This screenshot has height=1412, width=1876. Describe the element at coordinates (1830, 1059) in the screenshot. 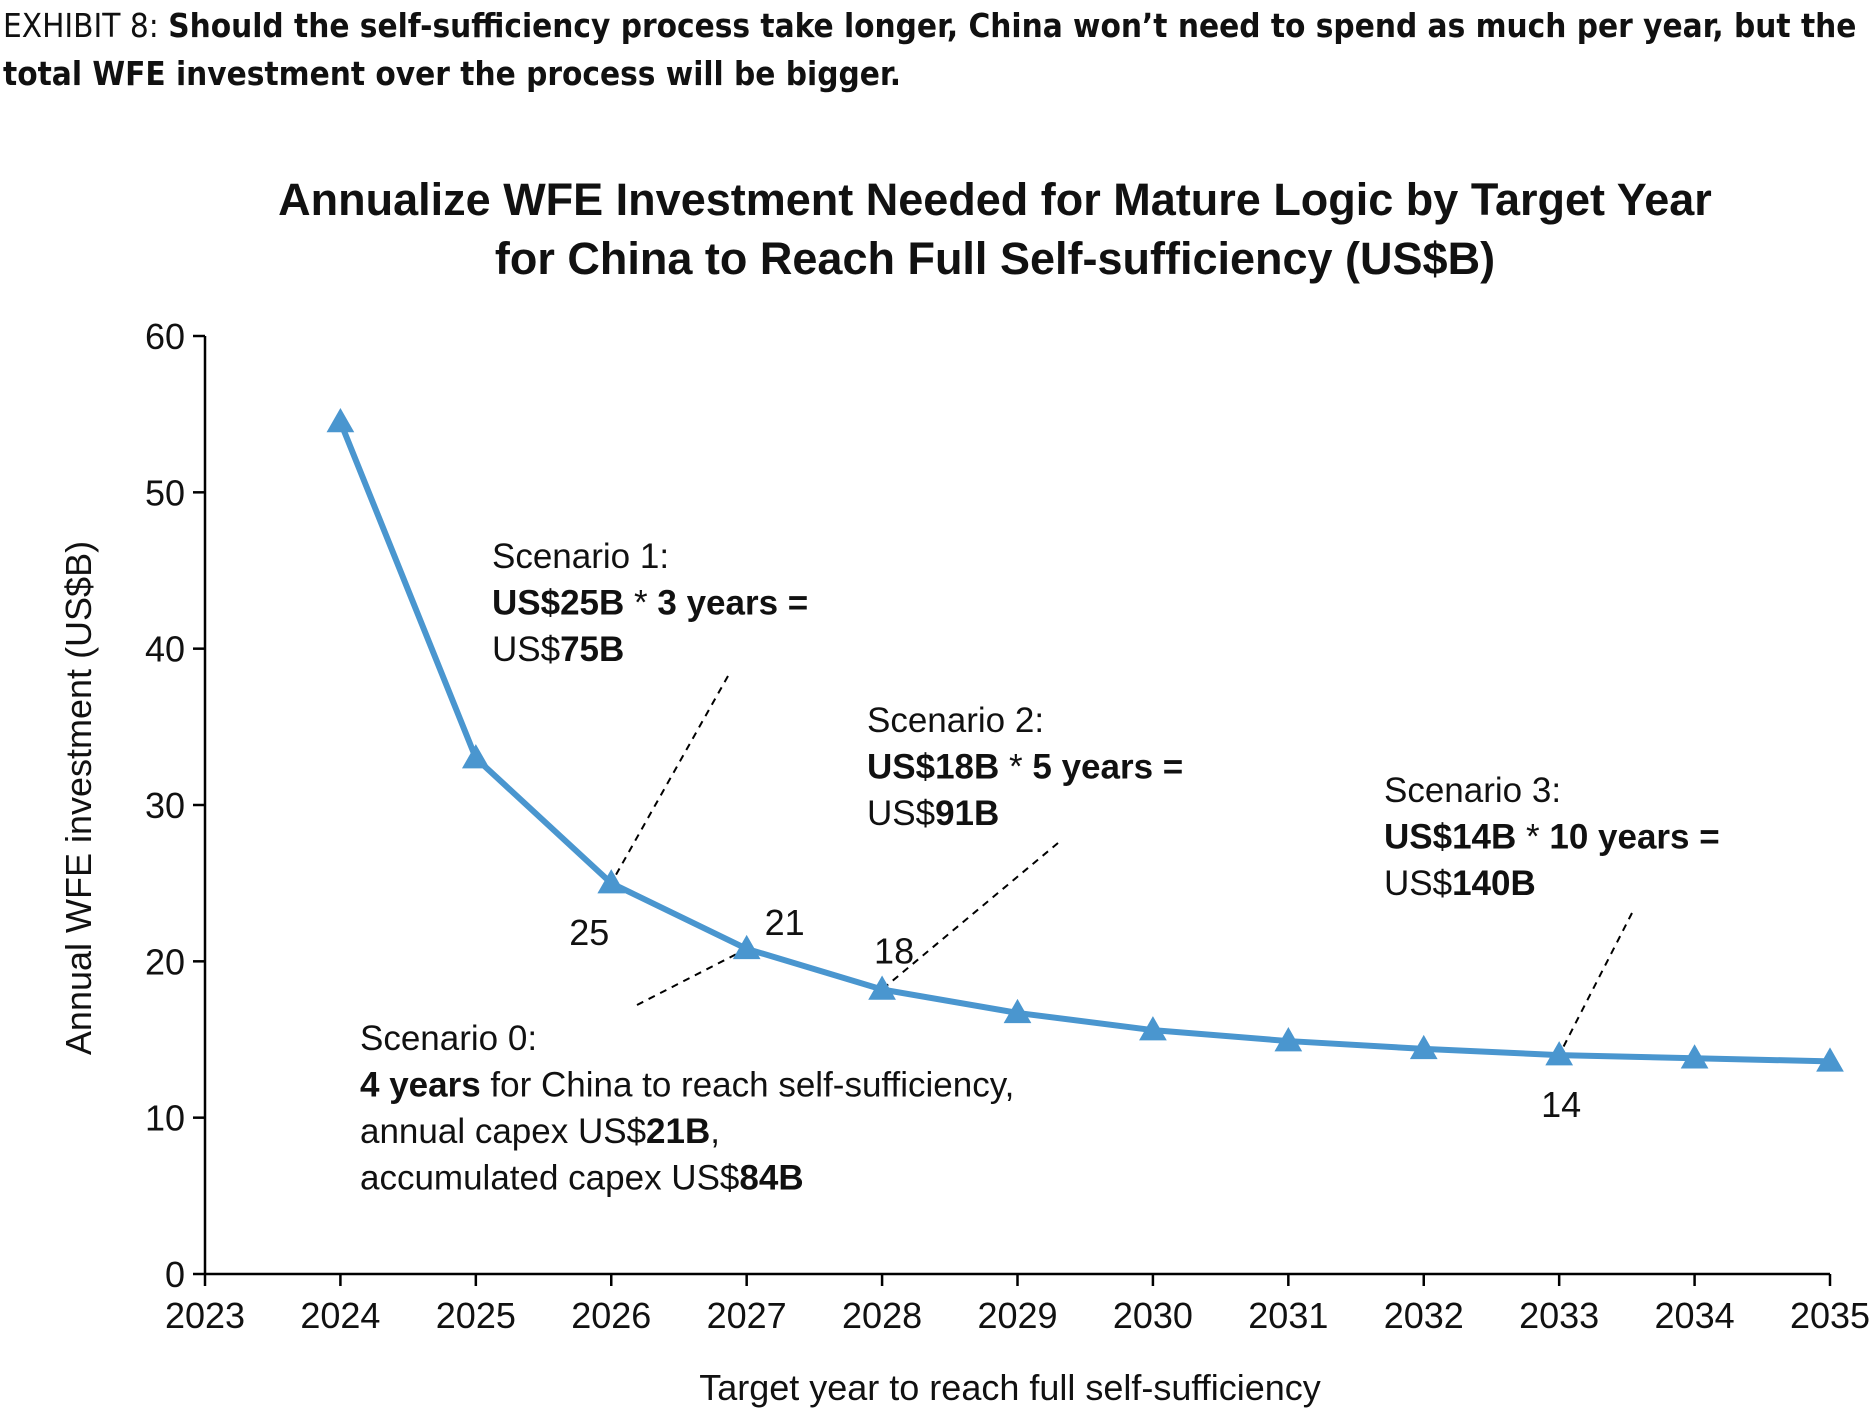

I see `data-point-2035` at that location.